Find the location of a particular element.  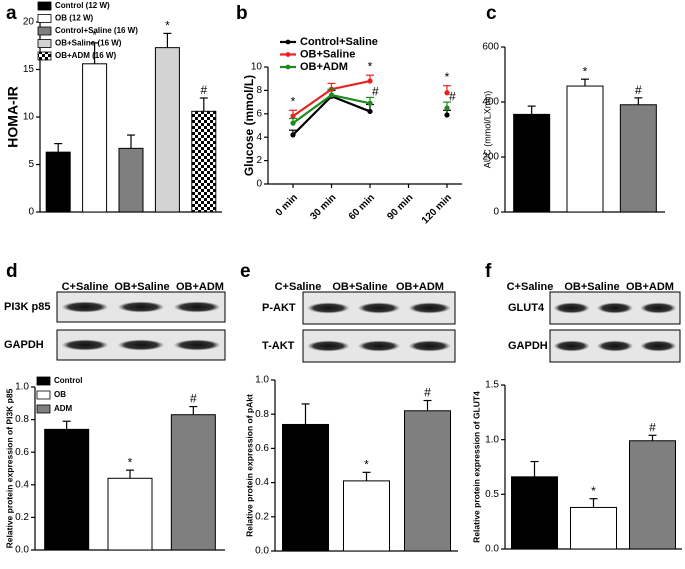

panel-letter: e is located at coordinates (245, 271).